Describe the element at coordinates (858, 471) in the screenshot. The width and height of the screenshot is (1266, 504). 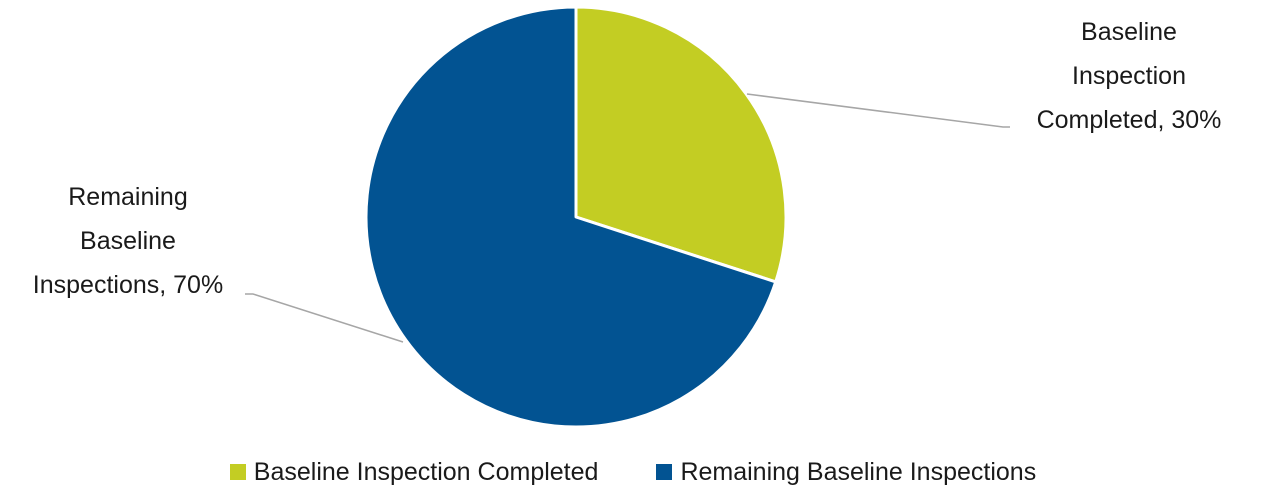
I see `legend-label-remaining-baseline: Remaining Baseline Inspections` at that location.